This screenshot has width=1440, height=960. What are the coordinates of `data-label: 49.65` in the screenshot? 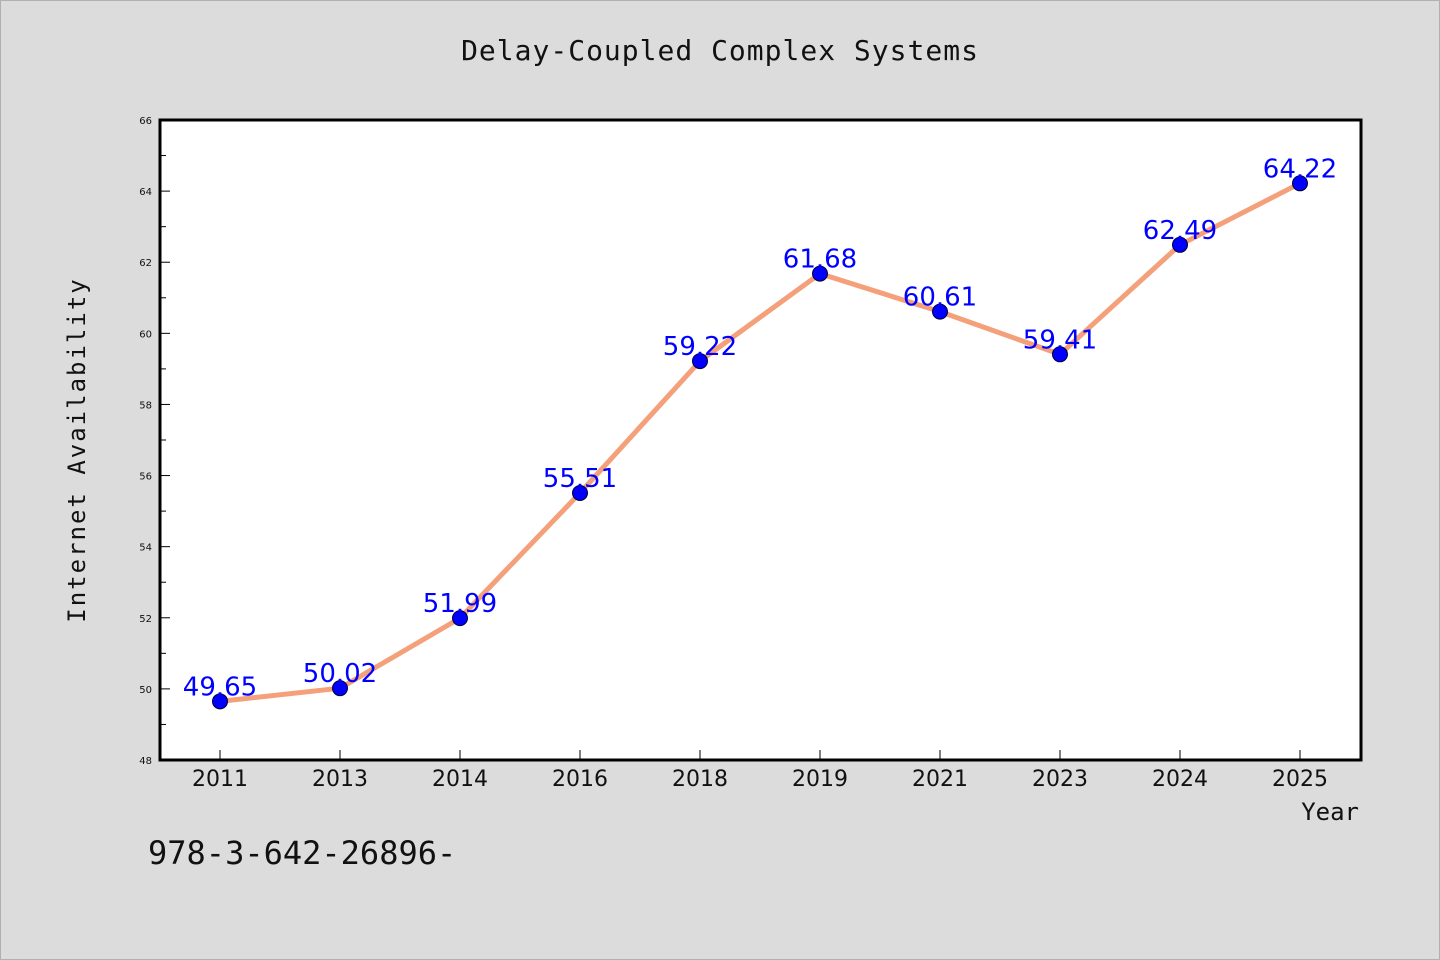 It's located at (220, 687).